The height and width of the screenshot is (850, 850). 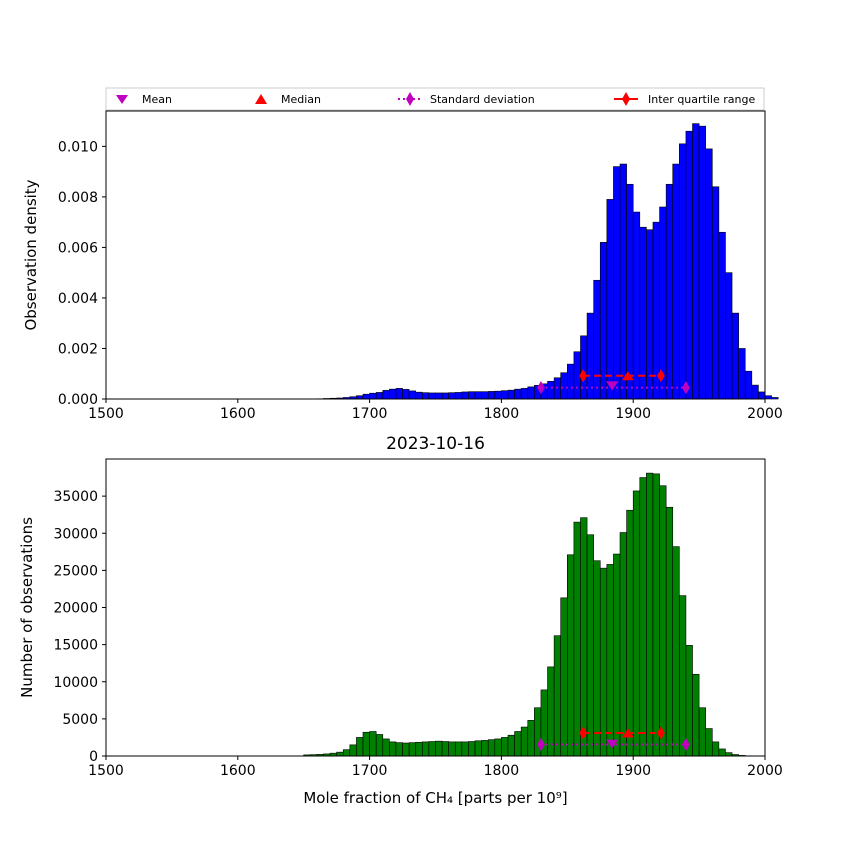 What do you see at coordinates (93, 757) in the screenshot?
I see `y-tick-label: 0` at bounding box center [93, 757].